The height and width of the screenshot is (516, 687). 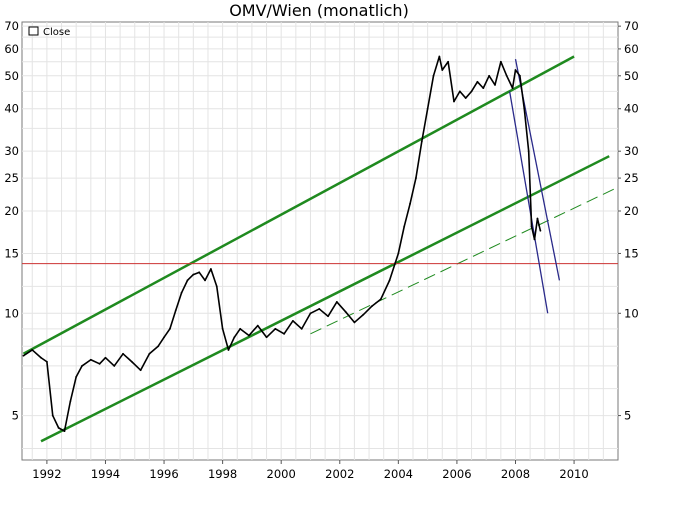 What do you see at coordinates (11, 76) in the screenshot?
I see `y-tick-left: 50` at bounding box center [11, 76].